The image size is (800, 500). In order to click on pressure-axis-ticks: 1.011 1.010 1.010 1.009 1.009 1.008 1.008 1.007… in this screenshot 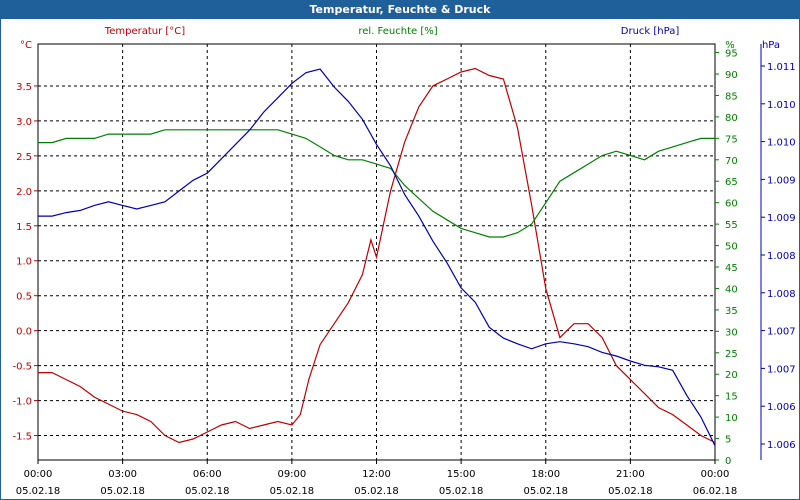, I will do `click(778, 256)`.